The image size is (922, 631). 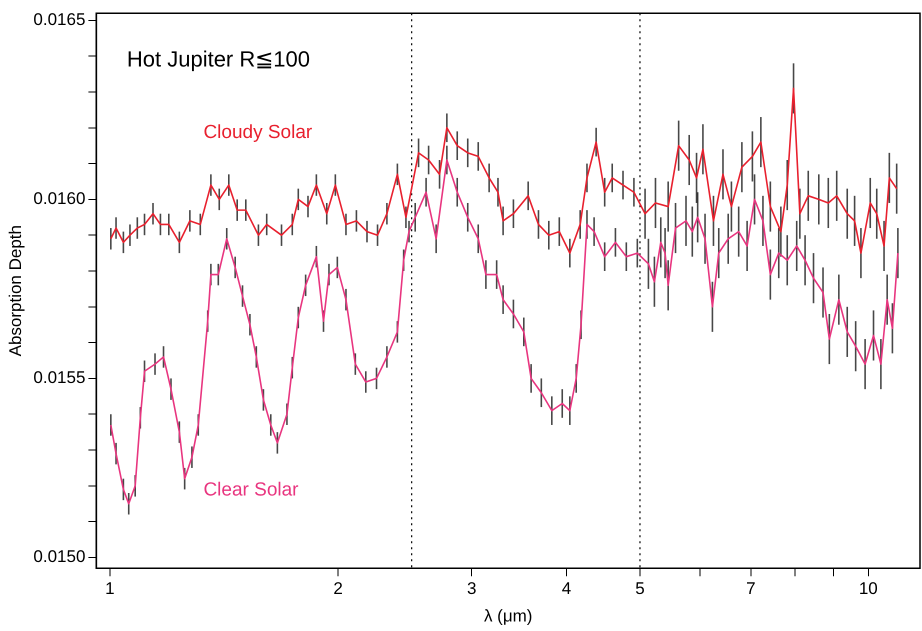 I want to click on x-tick-label: 1, so click(x=110, y=588).